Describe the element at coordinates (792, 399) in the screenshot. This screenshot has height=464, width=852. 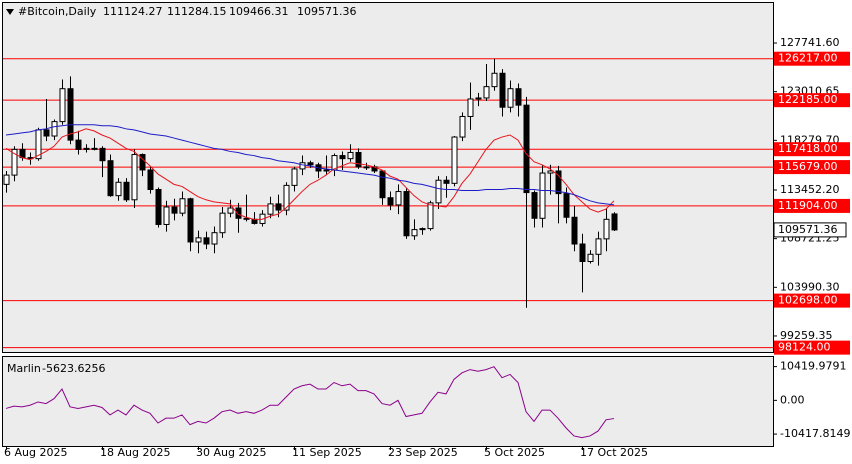
I see `indicator-tick-label: 0.00` at that location.